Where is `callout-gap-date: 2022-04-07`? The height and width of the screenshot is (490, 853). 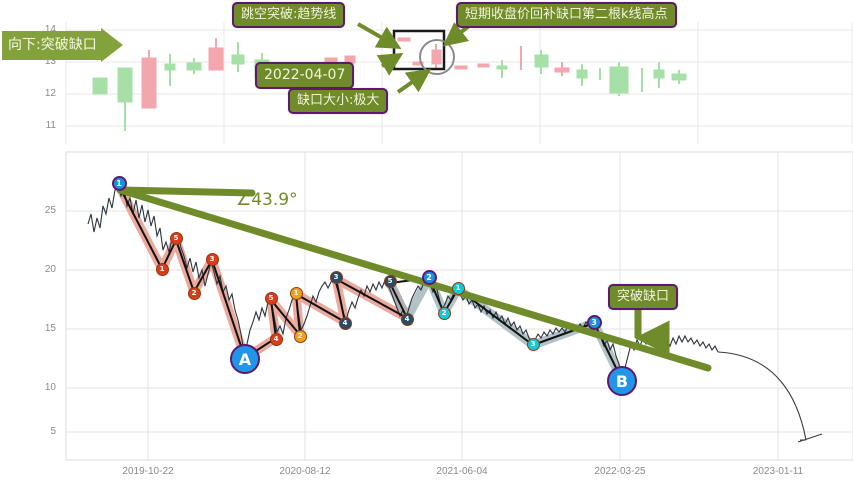
callout-gap-date: 2022-04-07 is located at coordinates (305, 75).